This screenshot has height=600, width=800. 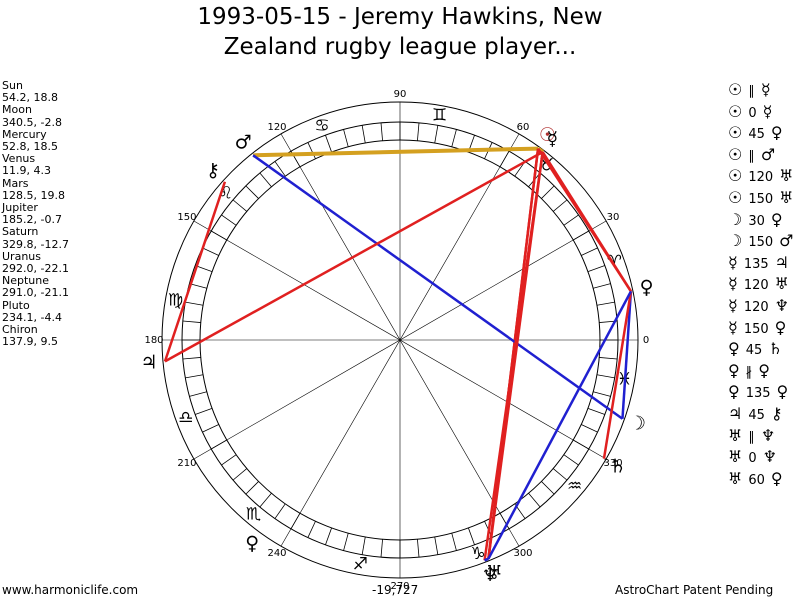 What do you see at coordinates (776, 413) in the screenshot?
I see `planet-glyph: ⚷` at bounding box center [776, 413].